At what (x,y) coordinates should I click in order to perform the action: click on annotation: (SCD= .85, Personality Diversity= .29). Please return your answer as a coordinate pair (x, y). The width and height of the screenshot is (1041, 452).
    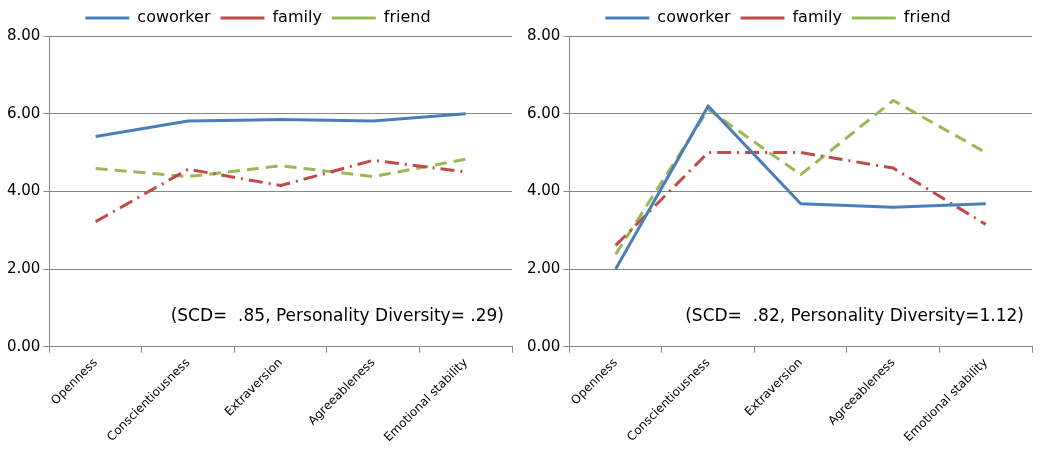
    Looking at the image, I should click on (337, 315).